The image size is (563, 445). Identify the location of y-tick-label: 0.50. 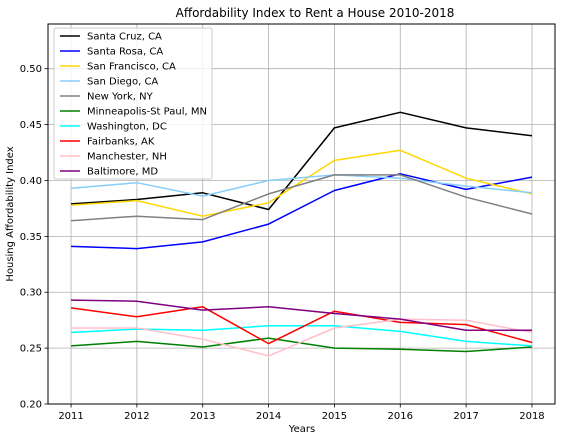
(31, 69).